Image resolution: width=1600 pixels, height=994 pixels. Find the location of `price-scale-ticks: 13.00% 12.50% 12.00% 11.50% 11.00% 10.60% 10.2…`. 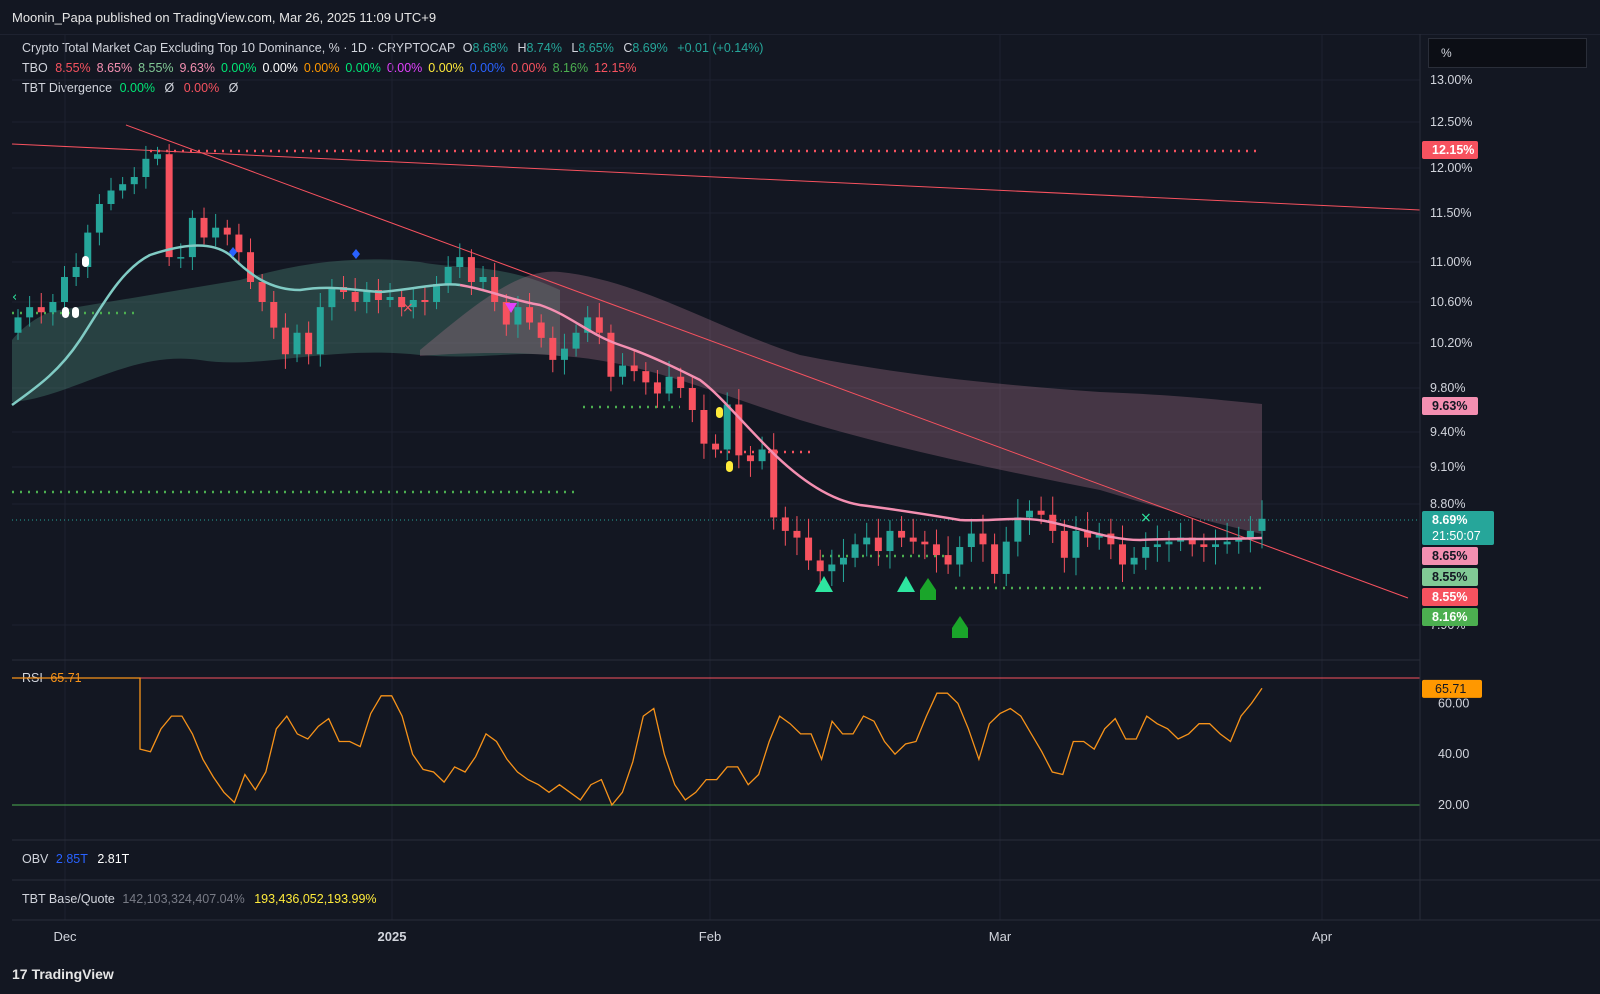

price-scale-ticks: 13.00% 12.50% 12.00% 11.50% 11.00% 10.60% 10.2… is located at coordinates (1451, 352).